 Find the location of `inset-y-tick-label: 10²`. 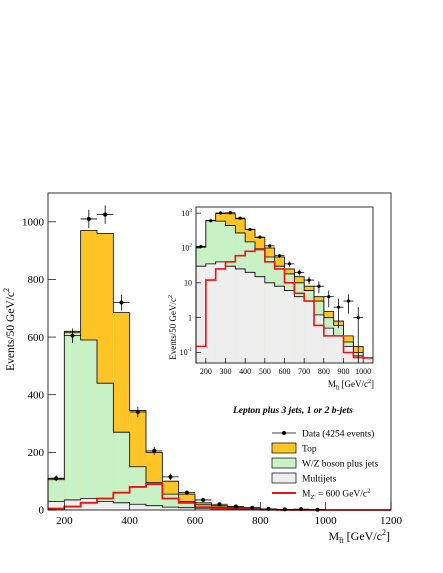

inset-y-tick-label: 10² is located at coordinates (186, 248).